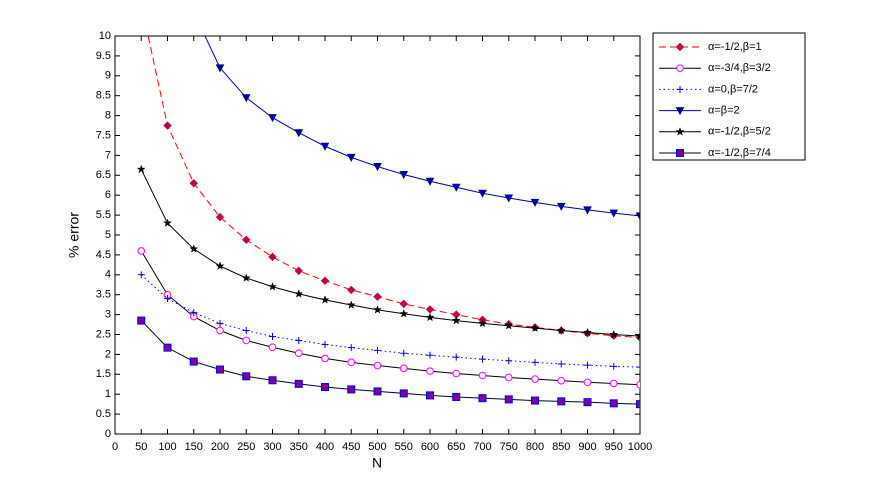  I want to click on x-tick-label: 450, so click(351, 447).